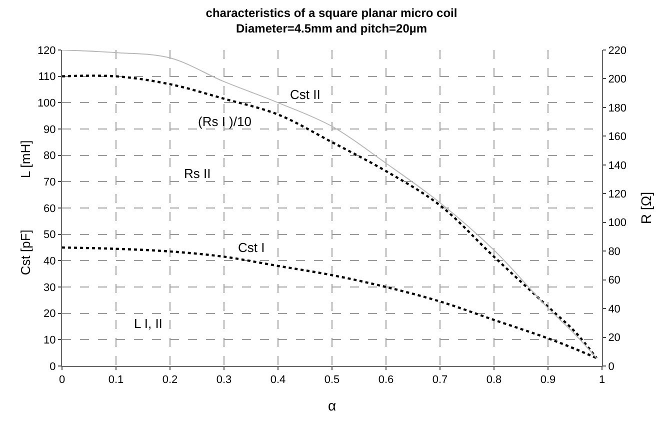 The width and height of the screenshot is (663, 423). What do you see at coordinates (646, 208) in the screenshot?
I see `y2-axis-title: R [Ω]` at bounding box center [646, 208].